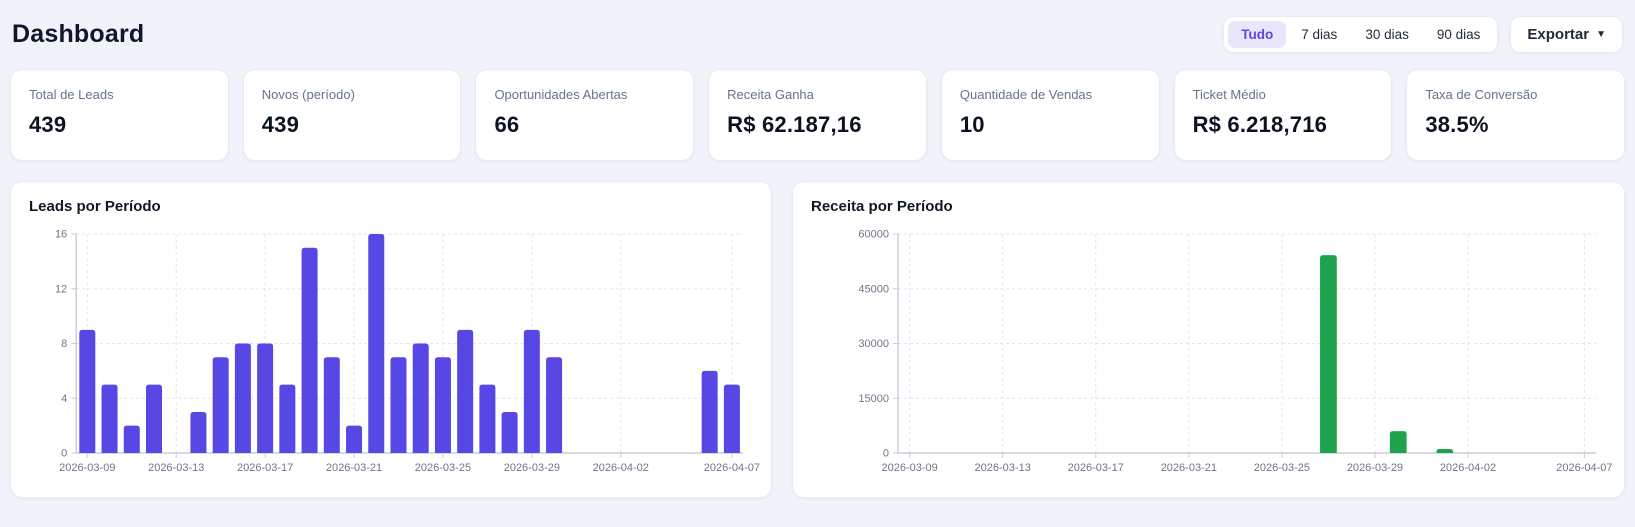  I want to click on svg-text: 12, so click(61, 289).